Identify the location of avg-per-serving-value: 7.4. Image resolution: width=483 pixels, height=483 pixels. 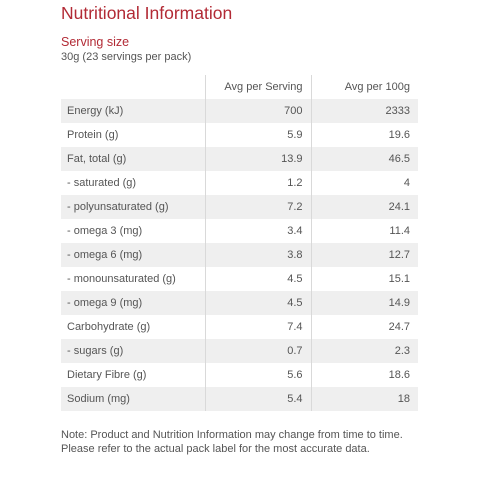
(257, 327).